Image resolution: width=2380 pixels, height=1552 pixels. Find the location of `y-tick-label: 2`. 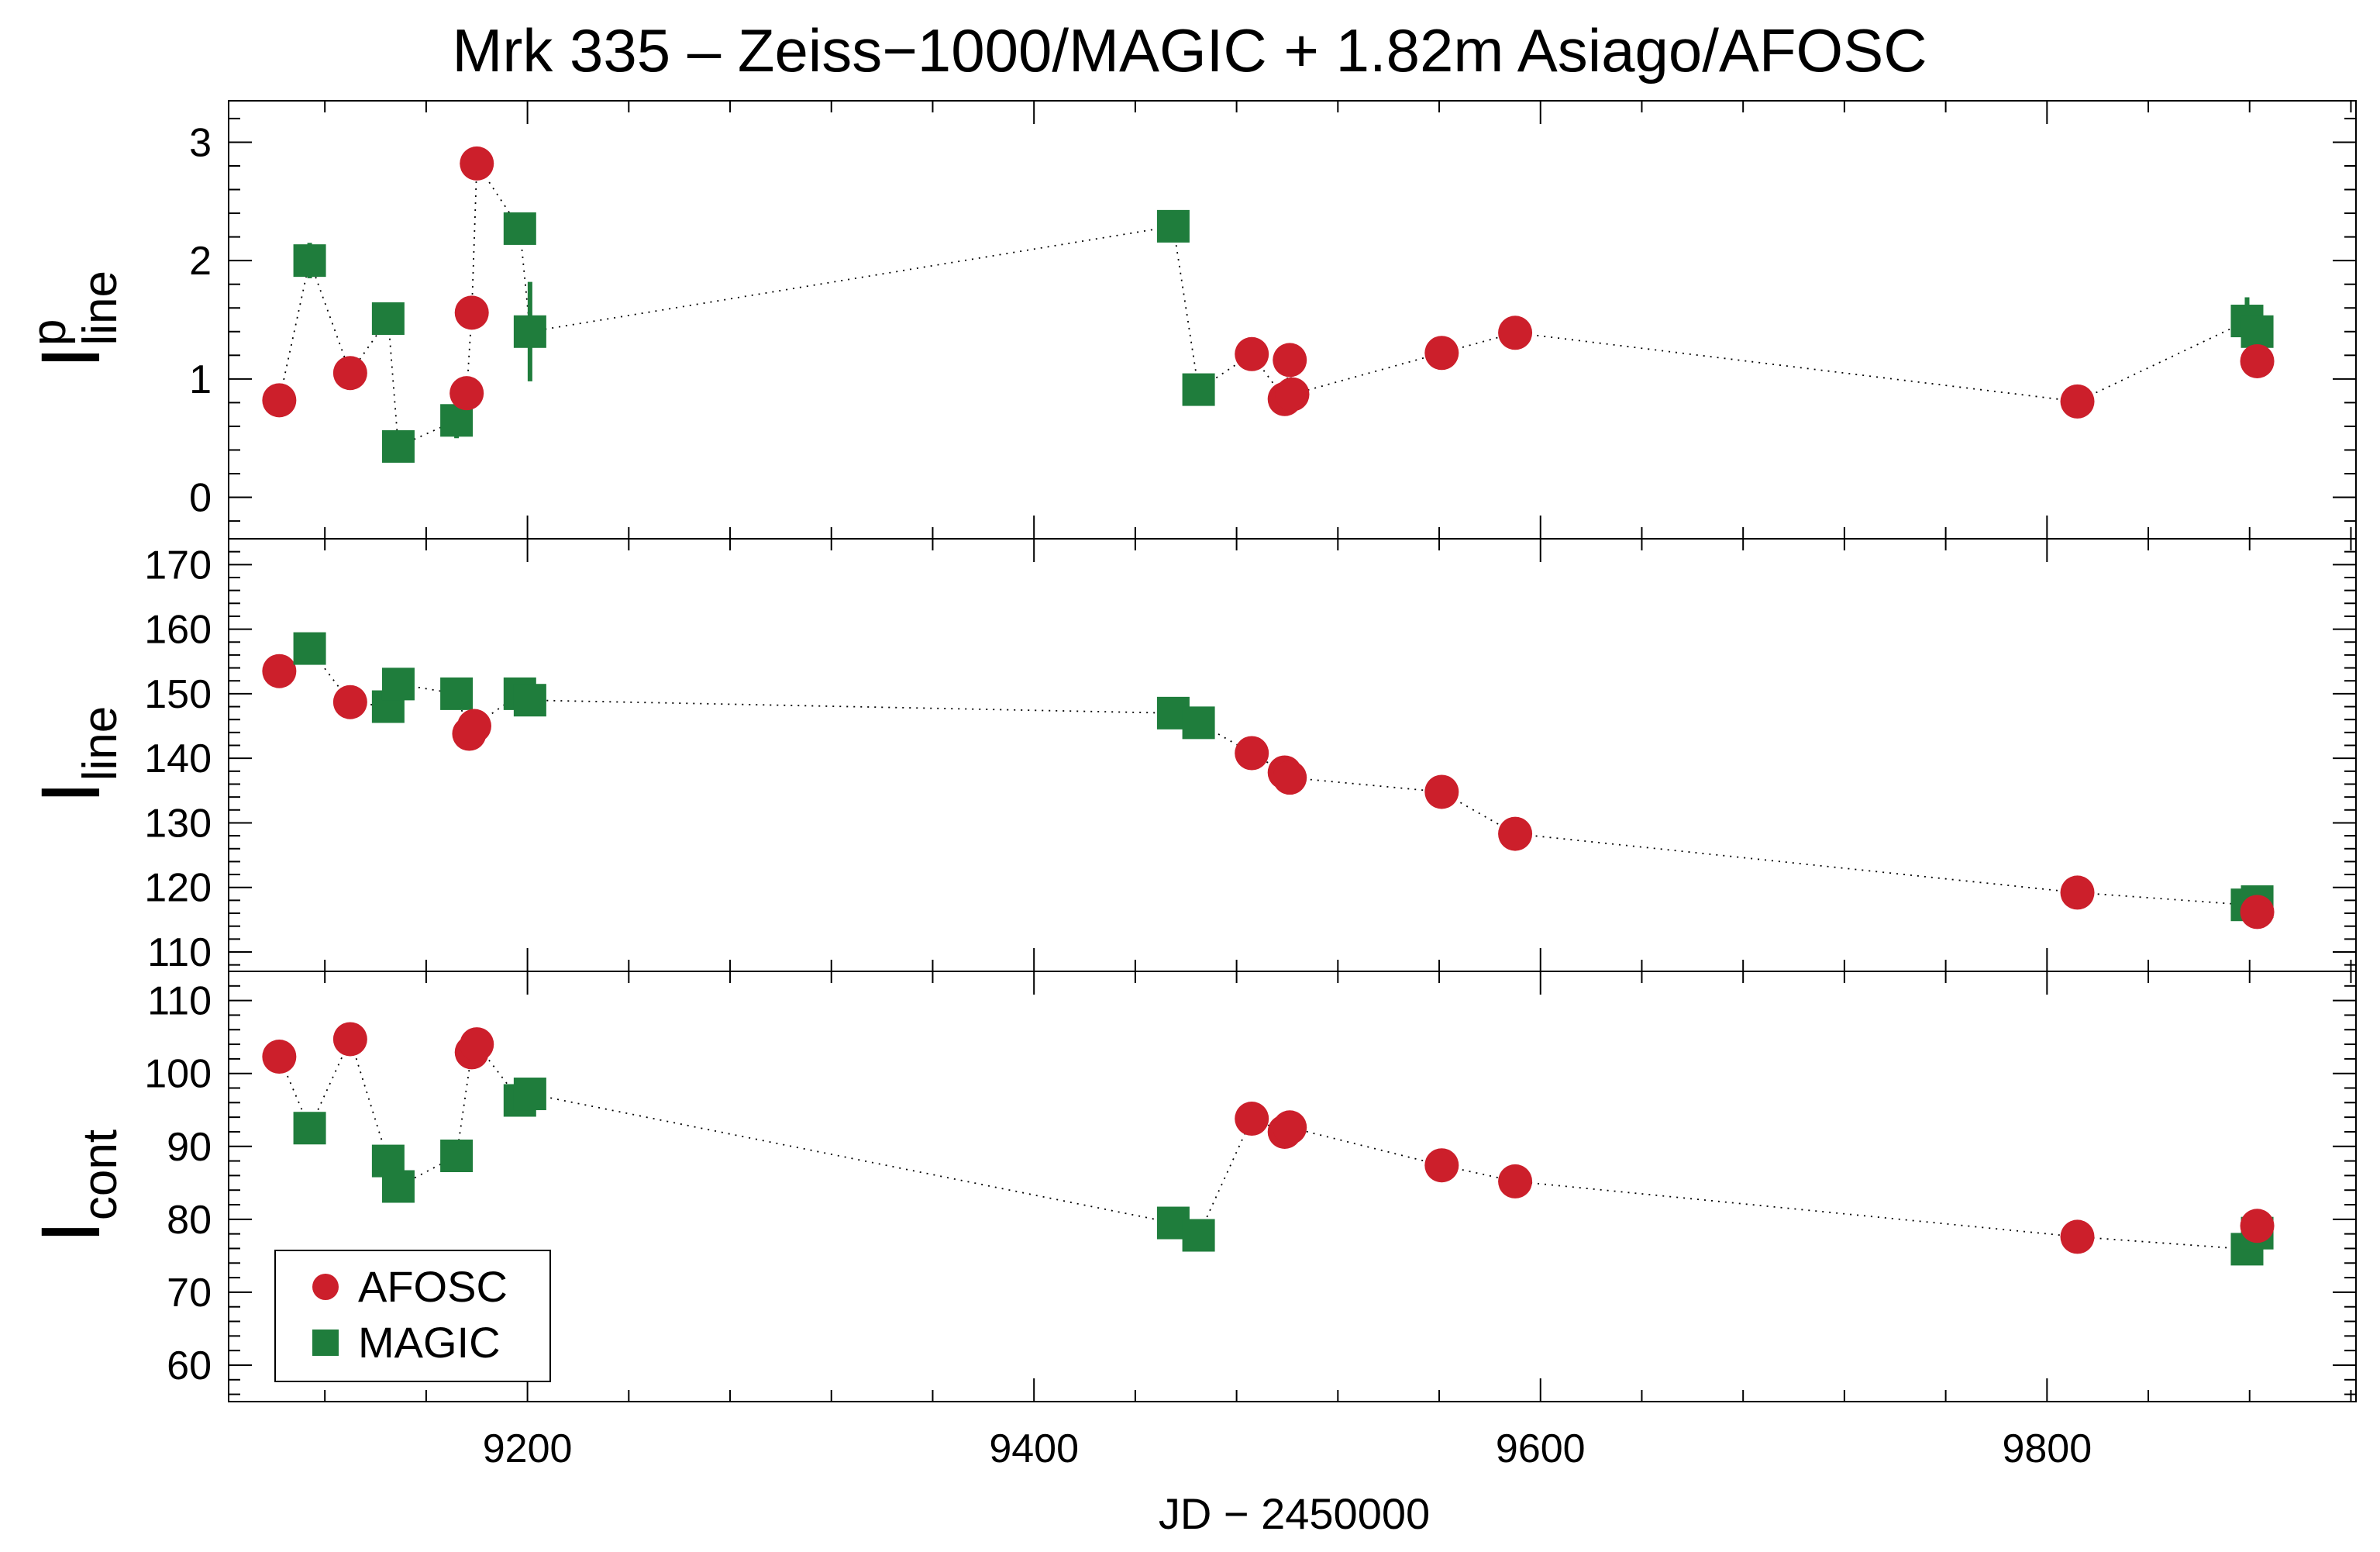

y-tick-label: 2 is located at coordinates (201, 261).